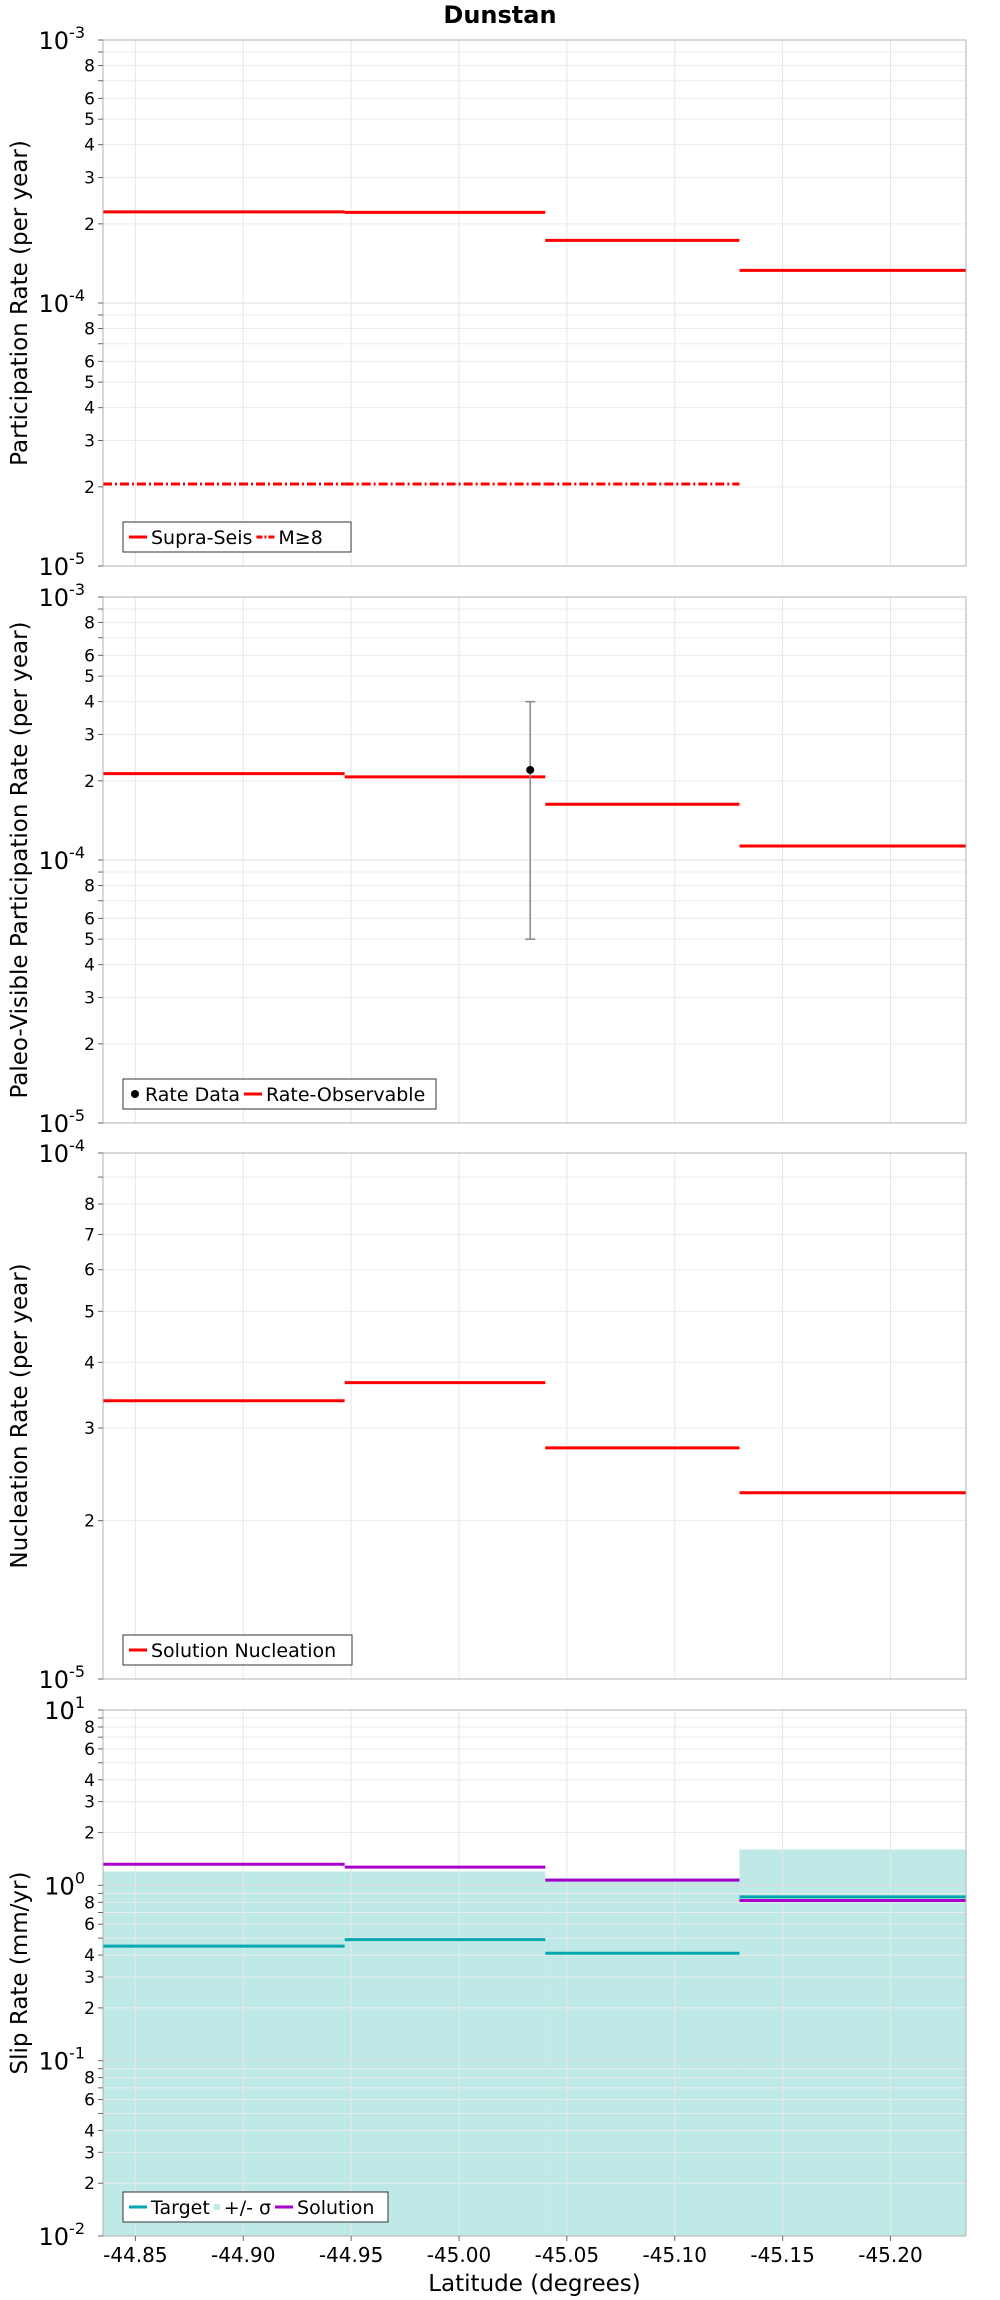 This screenshot has width=1000, height=2300. Describe the element at coordinates (62, 2060) in the screenshot. I see `y-tick-label: 10⁻¹` at that location.